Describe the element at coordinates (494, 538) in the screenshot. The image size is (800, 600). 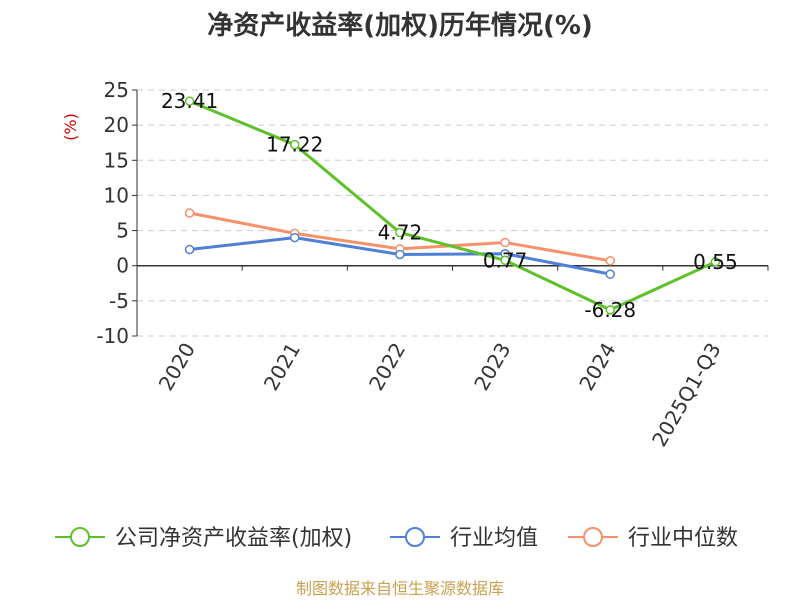
I see `legend-label: 行业均值` at that location.